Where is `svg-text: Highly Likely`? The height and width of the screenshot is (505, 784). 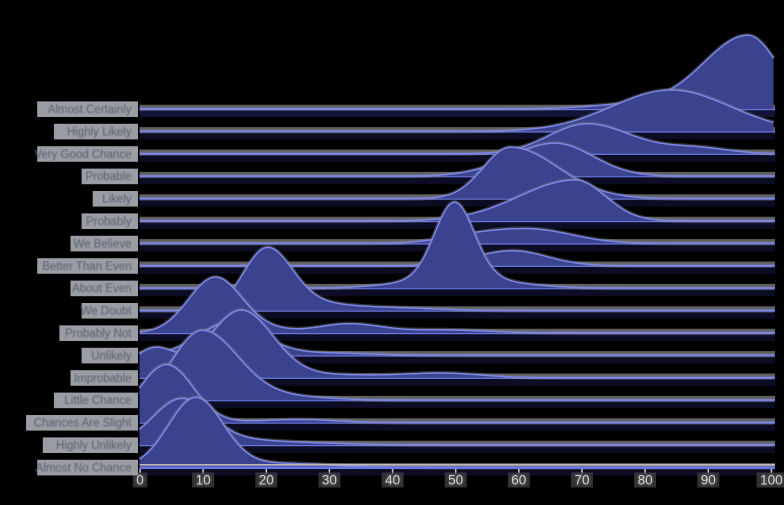 svg-text: Highly Likely is located at coordinates (99, 132).